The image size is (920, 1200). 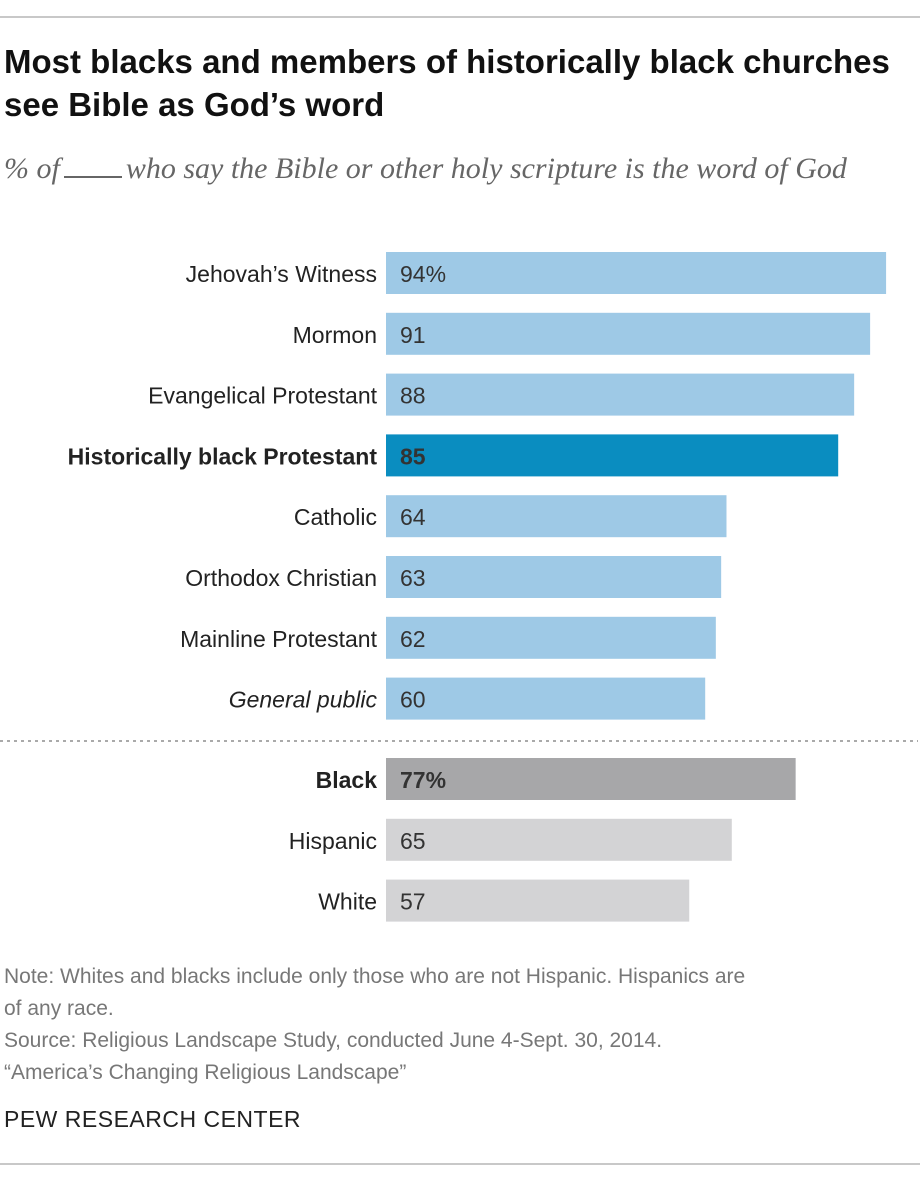 What do you see at coordinates (559, 839) in the screenshot?
I see `bar-hispanic` at bounding box center [559, 839].